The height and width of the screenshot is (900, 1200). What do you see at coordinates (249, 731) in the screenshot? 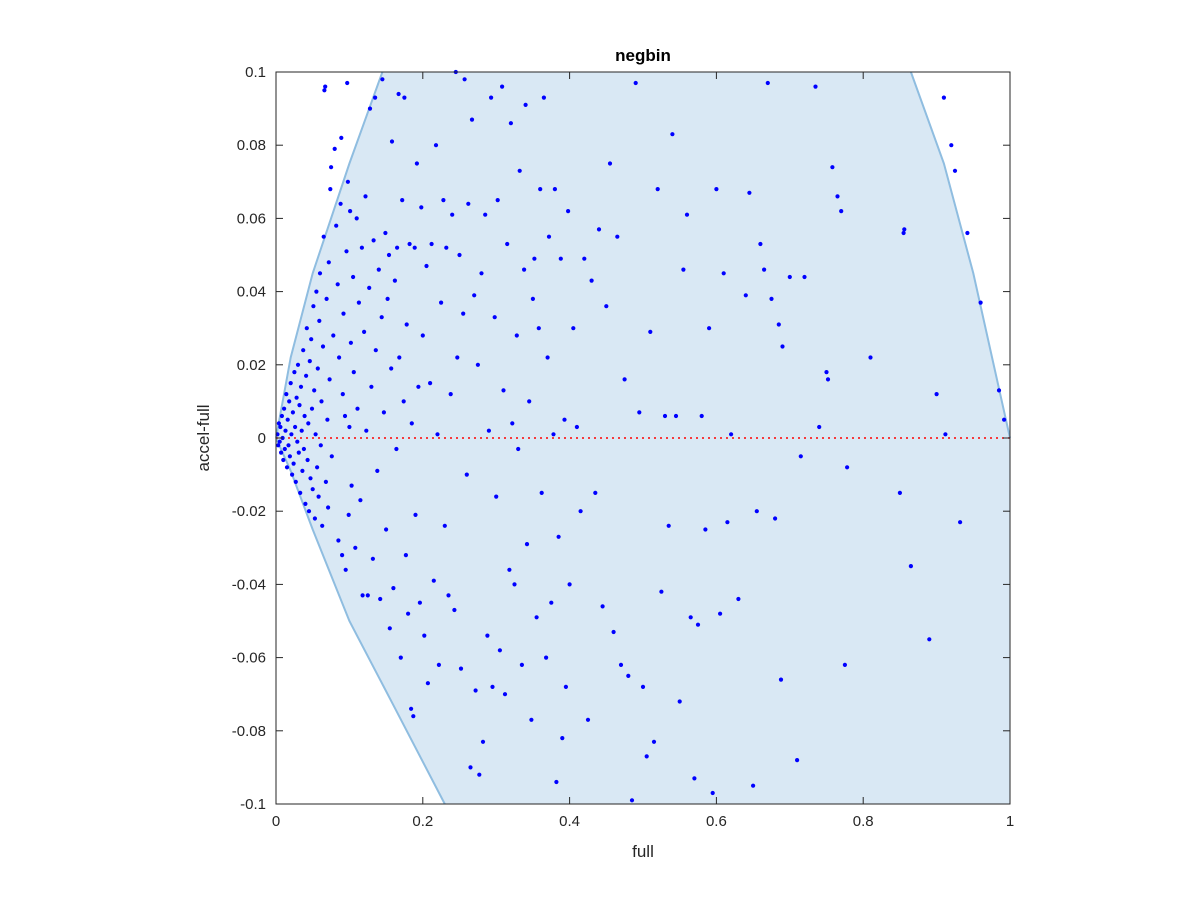
I see `y-tick-label: -0.08` at bounding box center [249, 731].